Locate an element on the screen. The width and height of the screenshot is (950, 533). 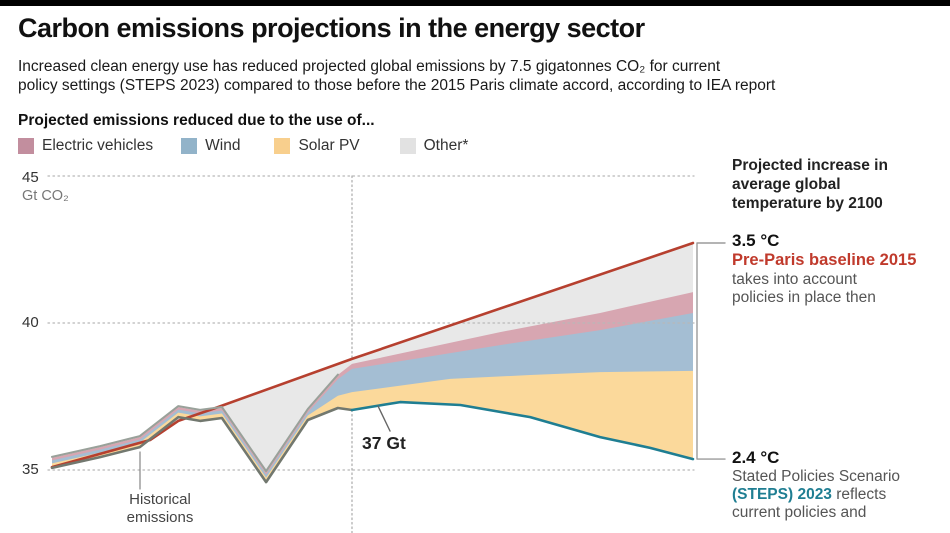
legend-label: Wind is located at coordinates (223, 145).